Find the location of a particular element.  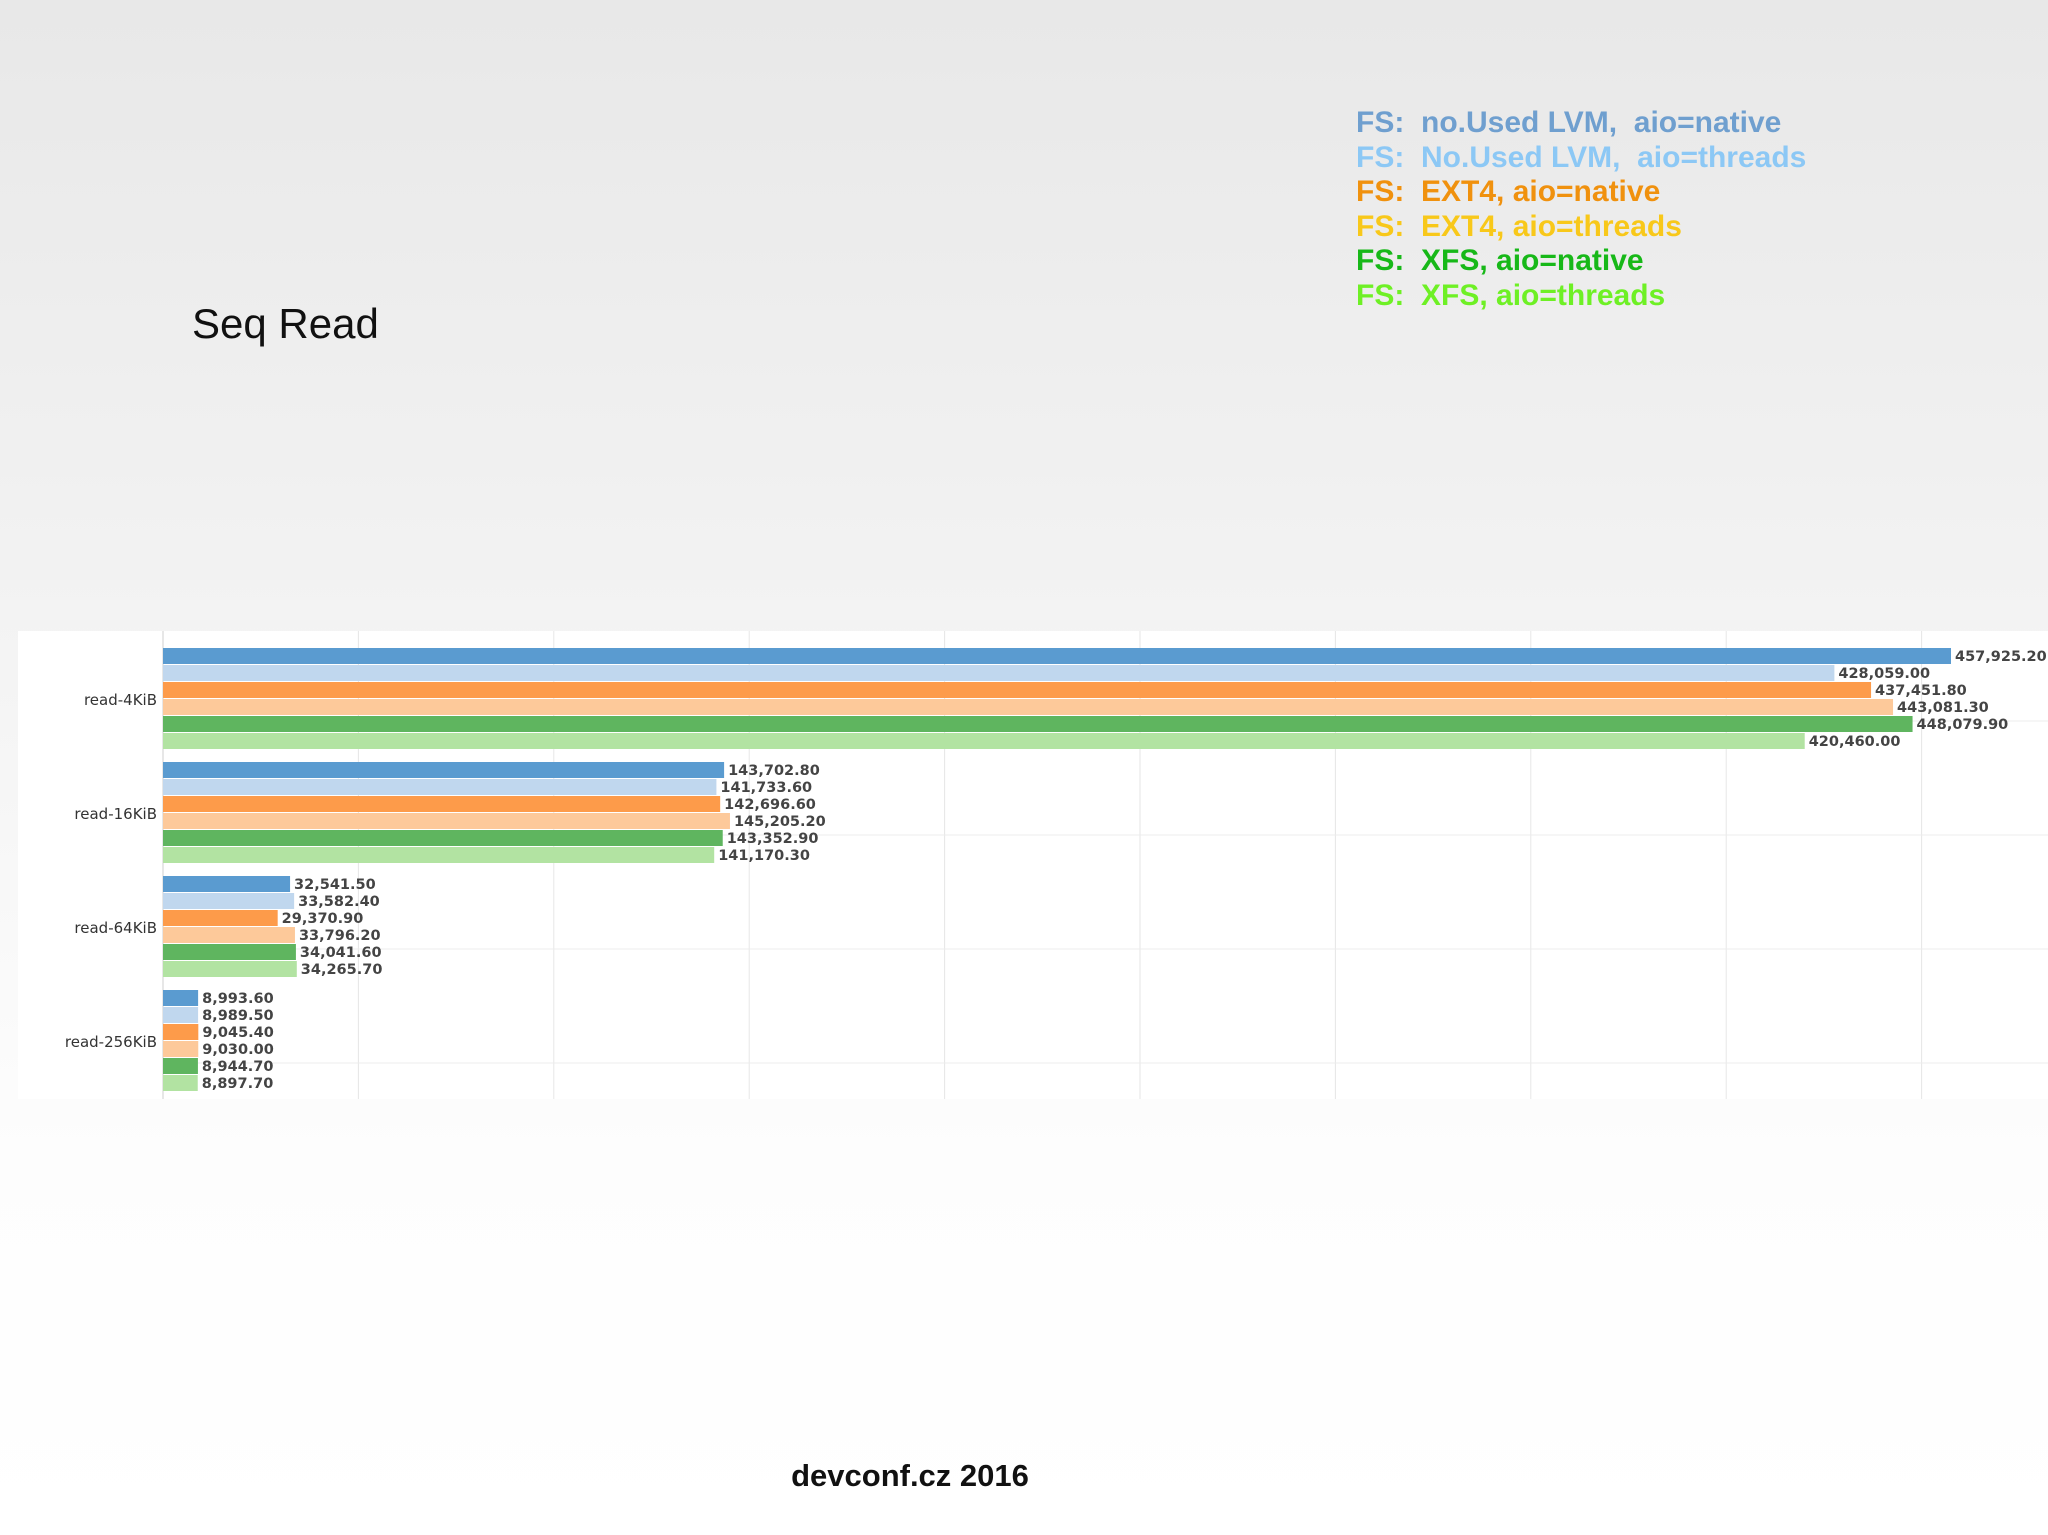

data-label: 142,696.60 is located at coordinates (770, 805).